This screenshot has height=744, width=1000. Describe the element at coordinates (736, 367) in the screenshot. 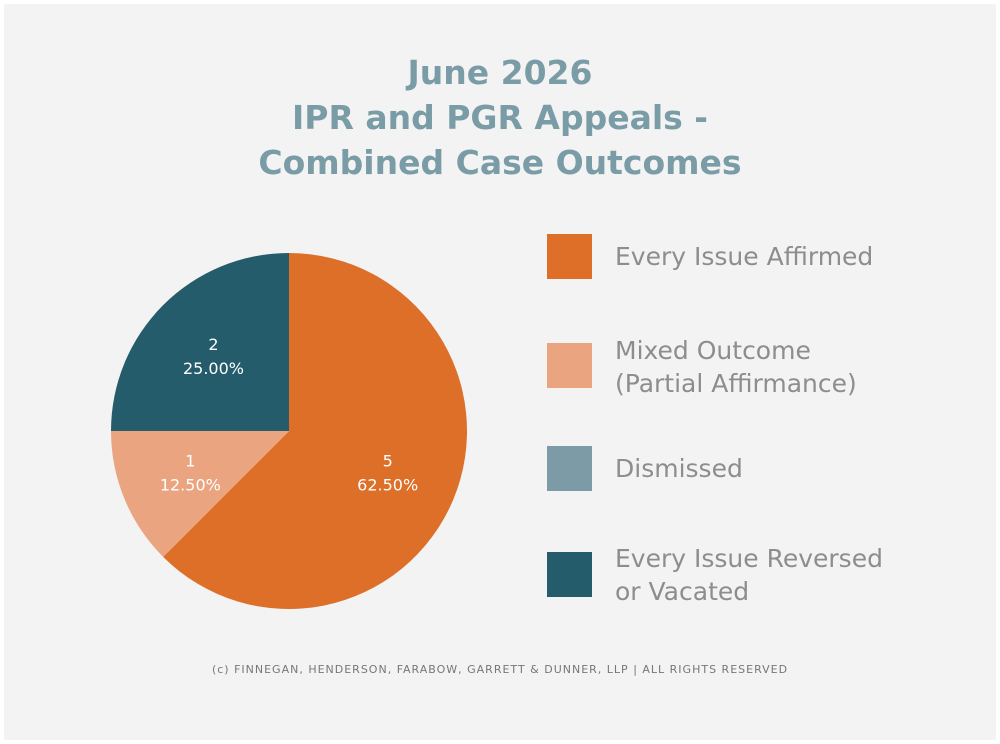

I see `legend-label-mixed-outcome: Mixed Outcome (Partial Affirmance)` at that location.